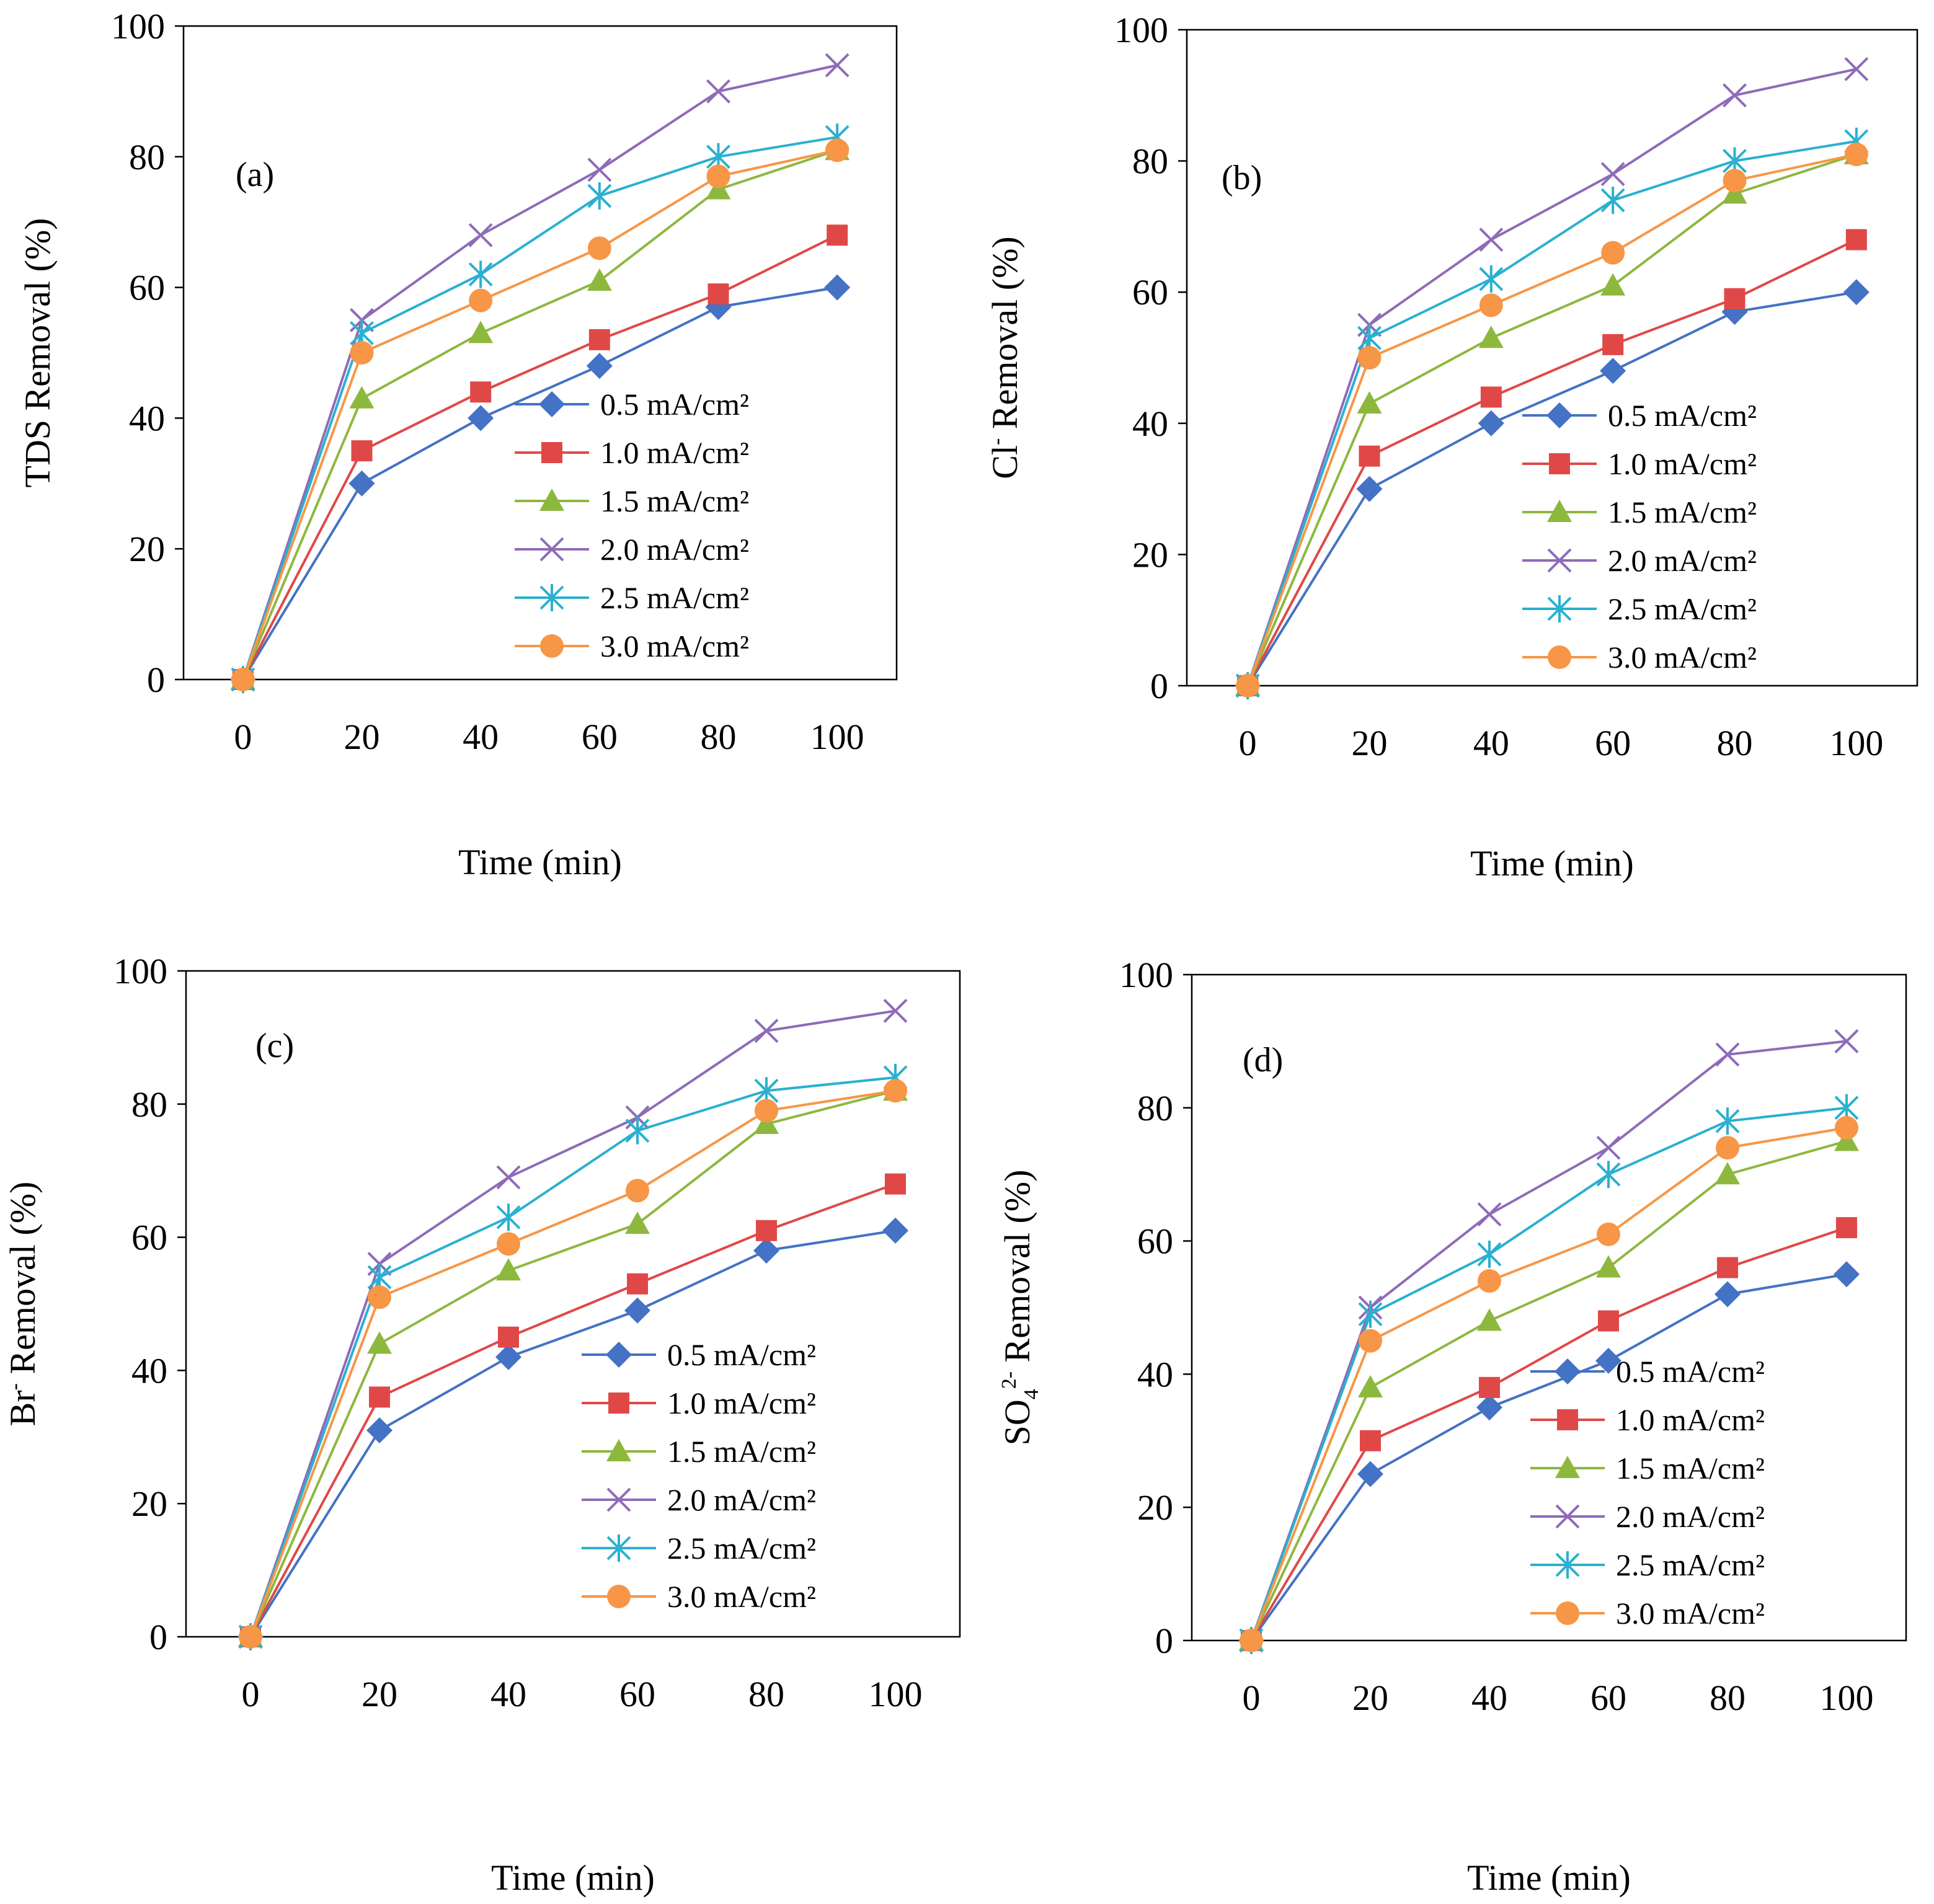 The image size is (1934, 1904). What do you see at coordinates (481, 737) in the screenshot?
I see `x-tick-label: 40` at bounding box center [481, 737].